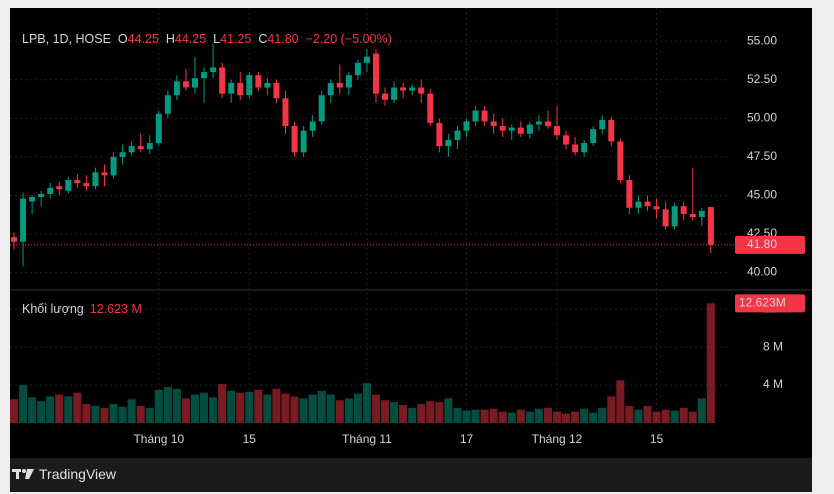 The width and height of the screenshot is (834, 494). I want to click on change: −2.20 (−5.00%), so click(348, 39).